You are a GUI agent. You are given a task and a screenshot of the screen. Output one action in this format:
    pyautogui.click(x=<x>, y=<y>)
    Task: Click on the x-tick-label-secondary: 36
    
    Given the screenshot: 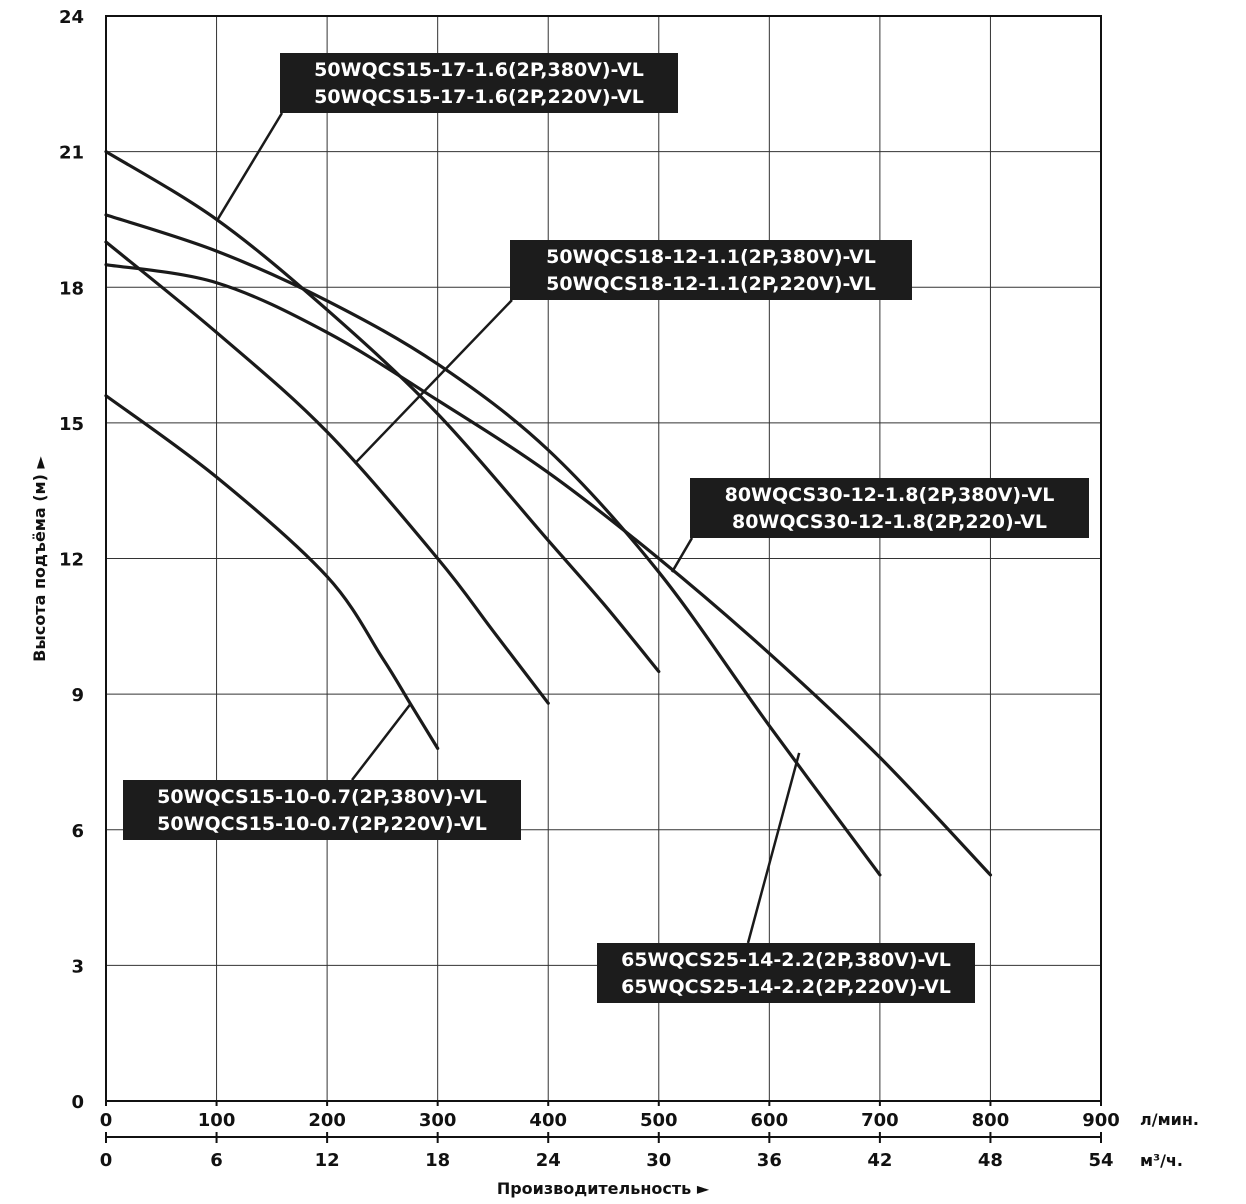 What is the action you would take?
    pyautogui.click(x=769, y=1160)
    